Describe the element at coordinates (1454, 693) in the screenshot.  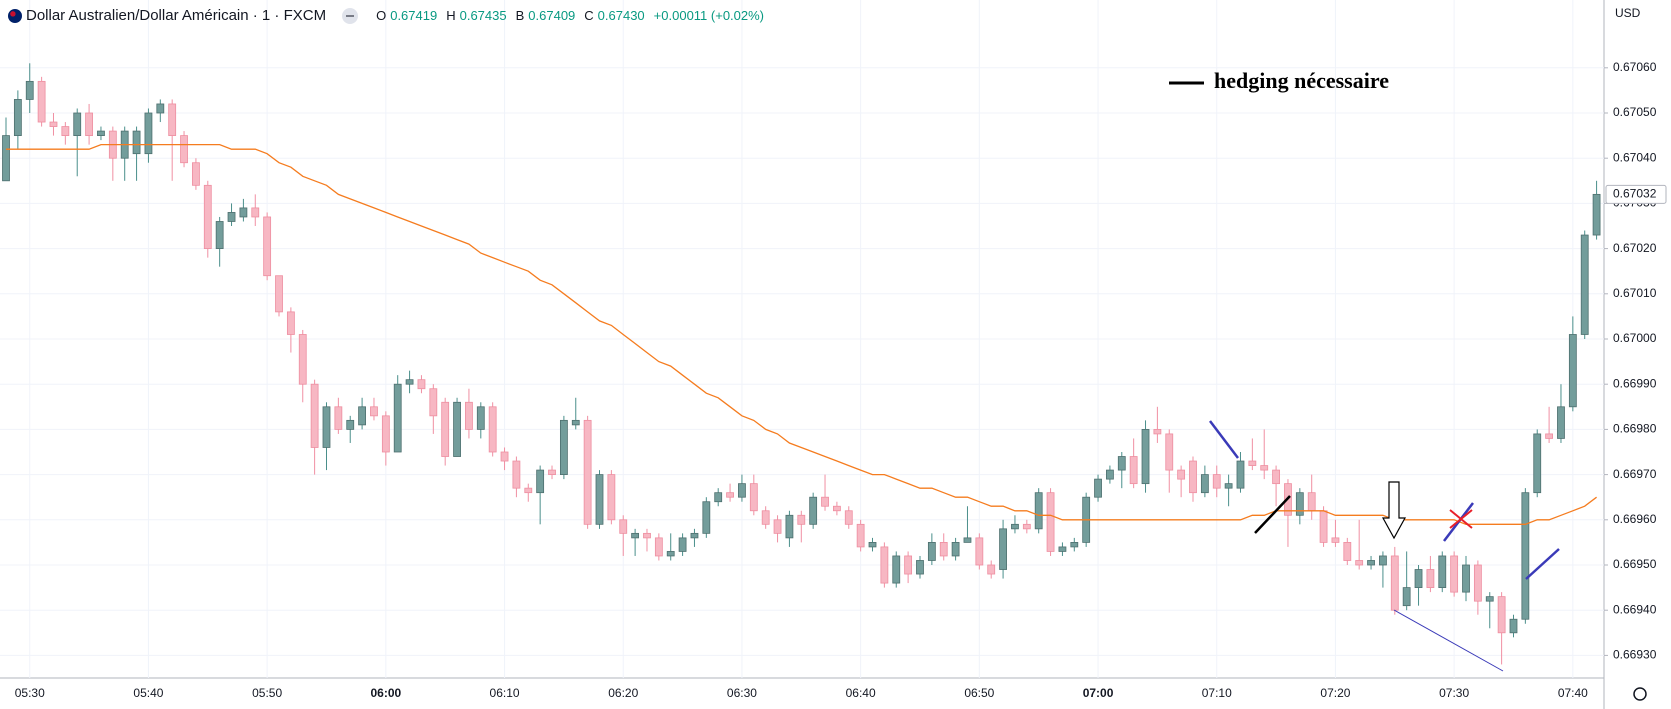
I see `x-tick-label: 07:30` at that location.